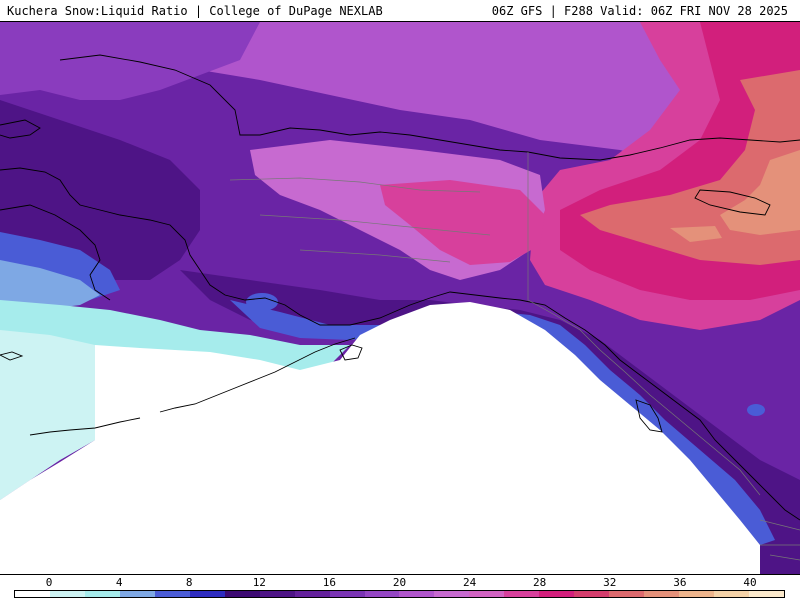 Image resolution: width=800 pixels, height=600 pixels. I want to click on legend-tick-label: 4, so click(119, 582).